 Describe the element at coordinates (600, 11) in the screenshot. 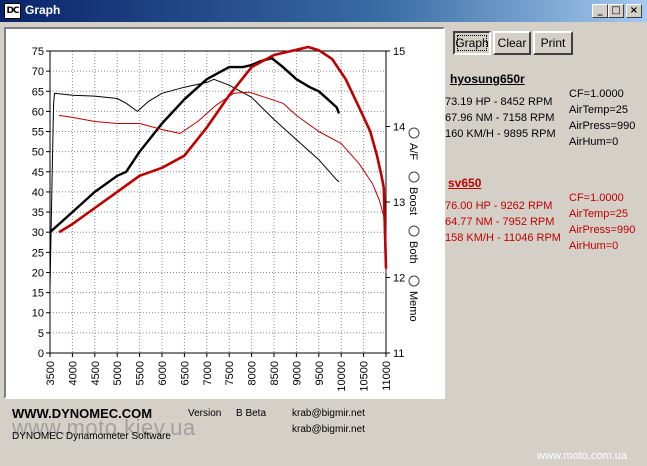

I see `minimize-button: _` at that location.